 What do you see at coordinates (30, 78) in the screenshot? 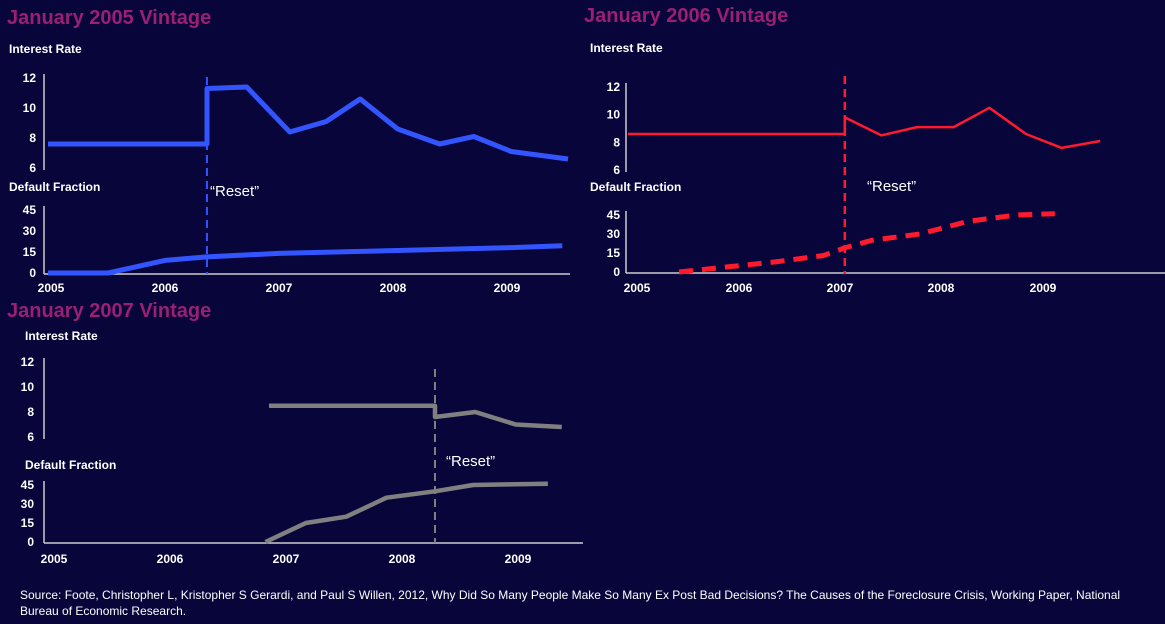
I see `rate-tick-label-2005: 12` at bounding box center [30, 78].